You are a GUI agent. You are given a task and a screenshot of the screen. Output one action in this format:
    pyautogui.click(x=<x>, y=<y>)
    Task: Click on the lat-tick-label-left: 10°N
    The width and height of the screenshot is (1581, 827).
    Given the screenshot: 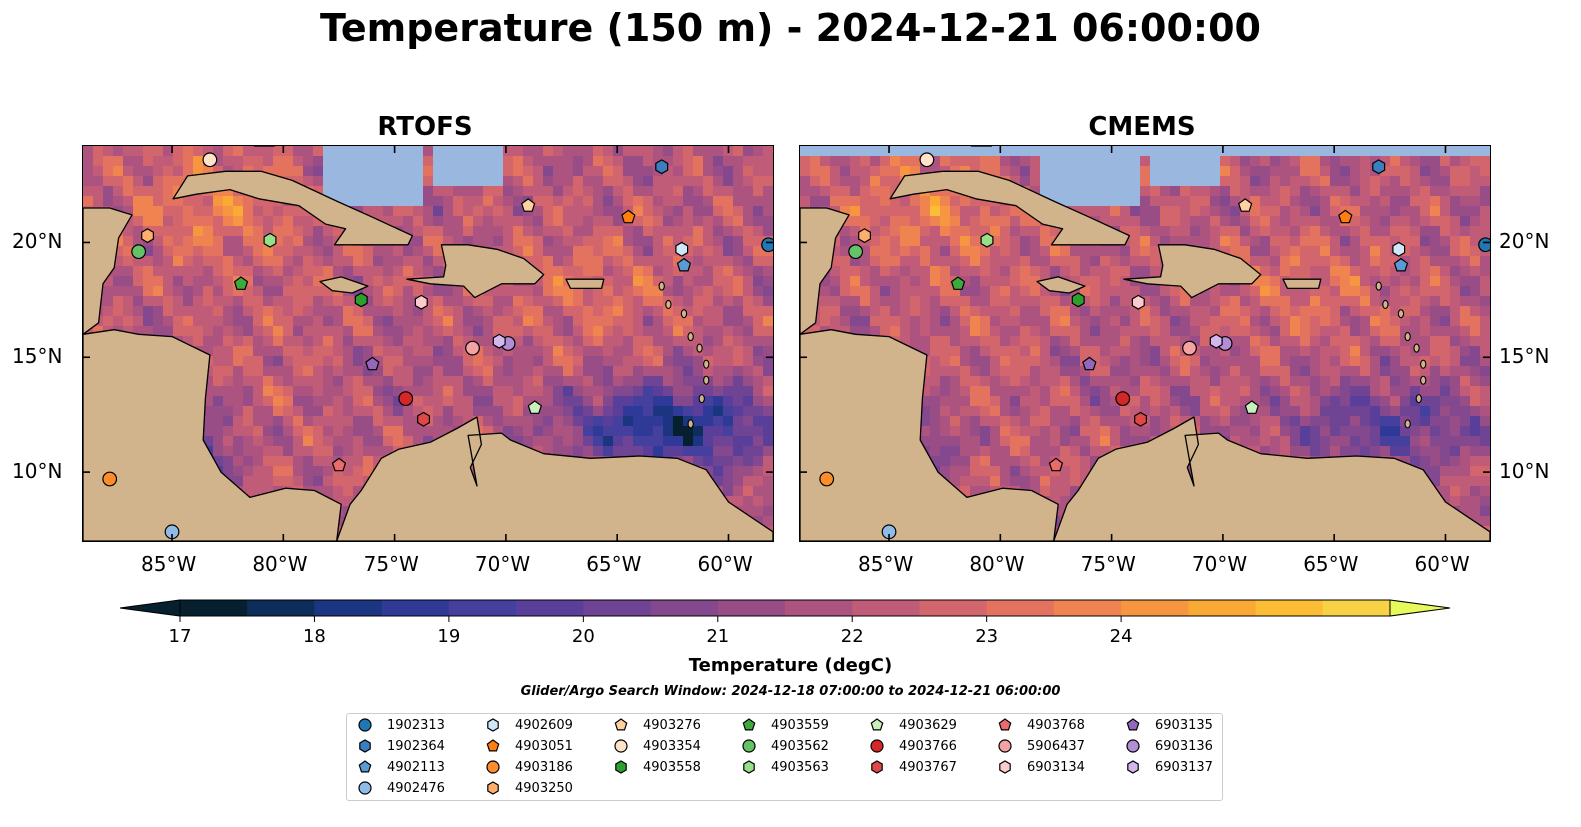 What is the action you would take?
    pyautogui.click(x=37, y=471)
    